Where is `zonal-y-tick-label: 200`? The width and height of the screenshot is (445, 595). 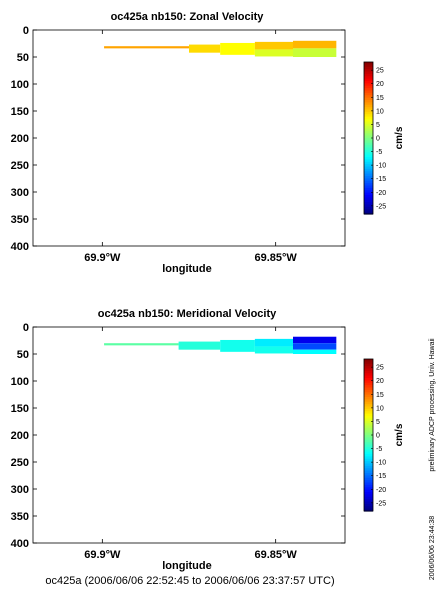
zonal-y-tick-label: 200 is located at coordinates (20, 139).